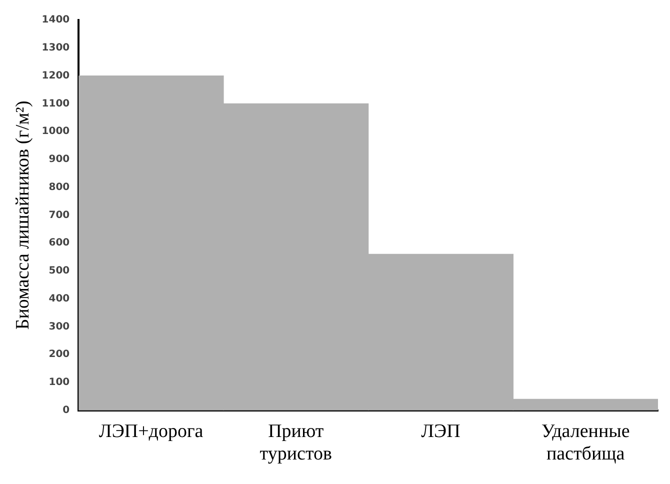  Describe the element at coordinates (59, 298) in the screenshot. I see `y-tick-label: 400` at that location.